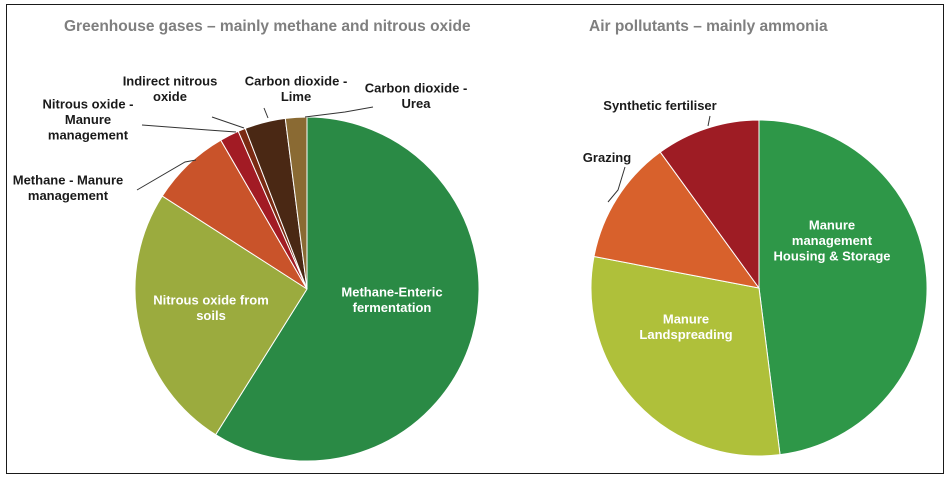 This screenshot has height=481, width=952. Describe the element at coordinates (831, 241) in the screenshot. I see `slice-label-manure-management-housing-storage: Manure management Housing & Storage` at that location.